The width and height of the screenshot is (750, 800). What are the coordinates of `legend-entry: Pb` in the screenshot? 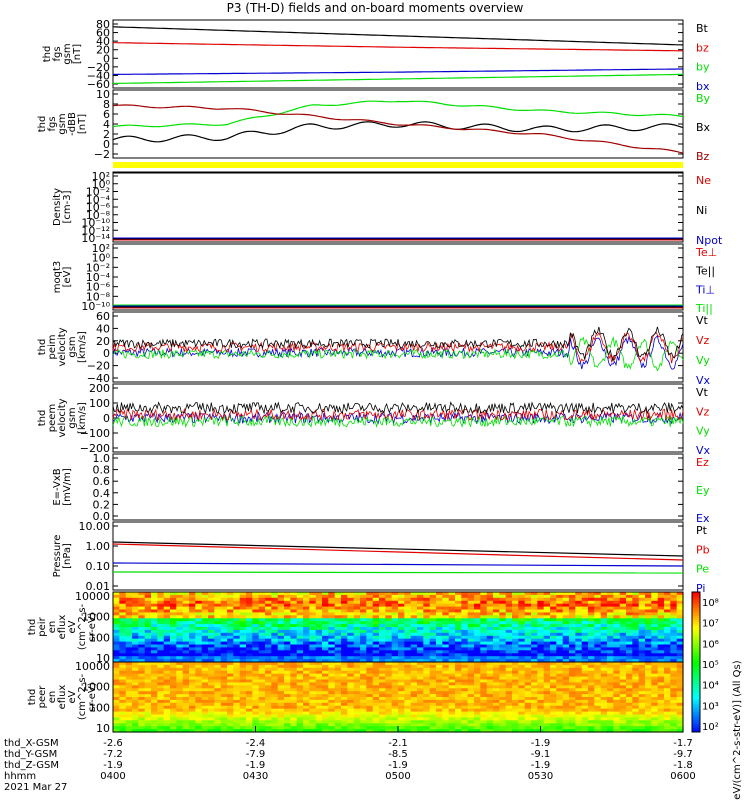 It's located at (703, 549).